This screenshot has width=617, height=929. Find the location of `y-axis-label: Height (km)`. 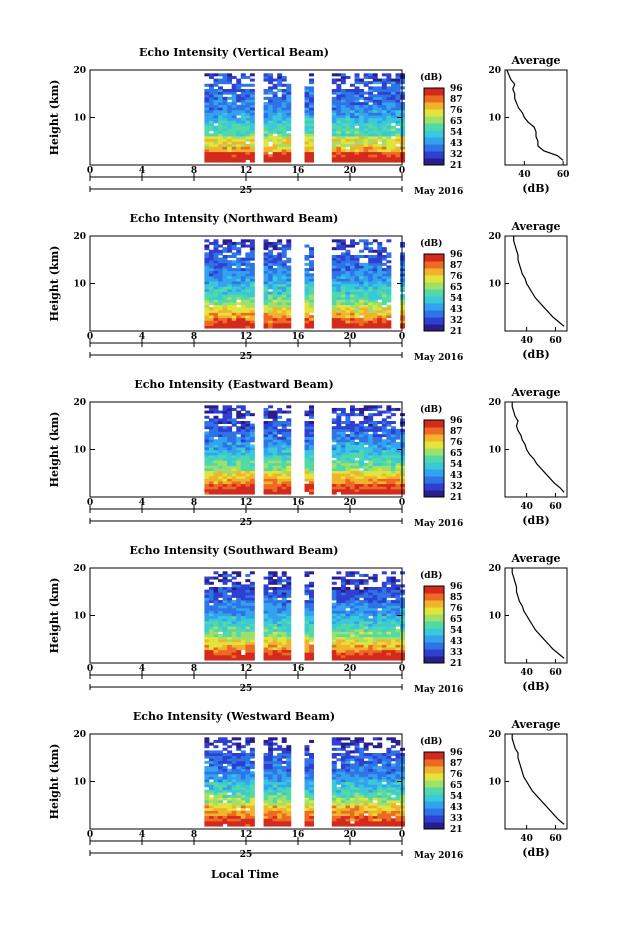

y-axis-label: Height (km) is located at coordinates (54, 118).